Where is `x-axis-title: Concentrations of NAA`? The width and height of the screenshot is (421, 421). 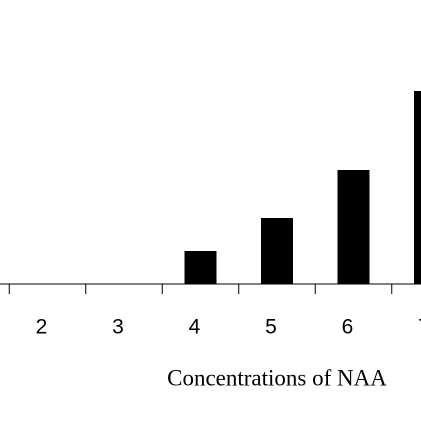 x-axis-title: Concentrations of NAA is located at coordinates (277, 377).